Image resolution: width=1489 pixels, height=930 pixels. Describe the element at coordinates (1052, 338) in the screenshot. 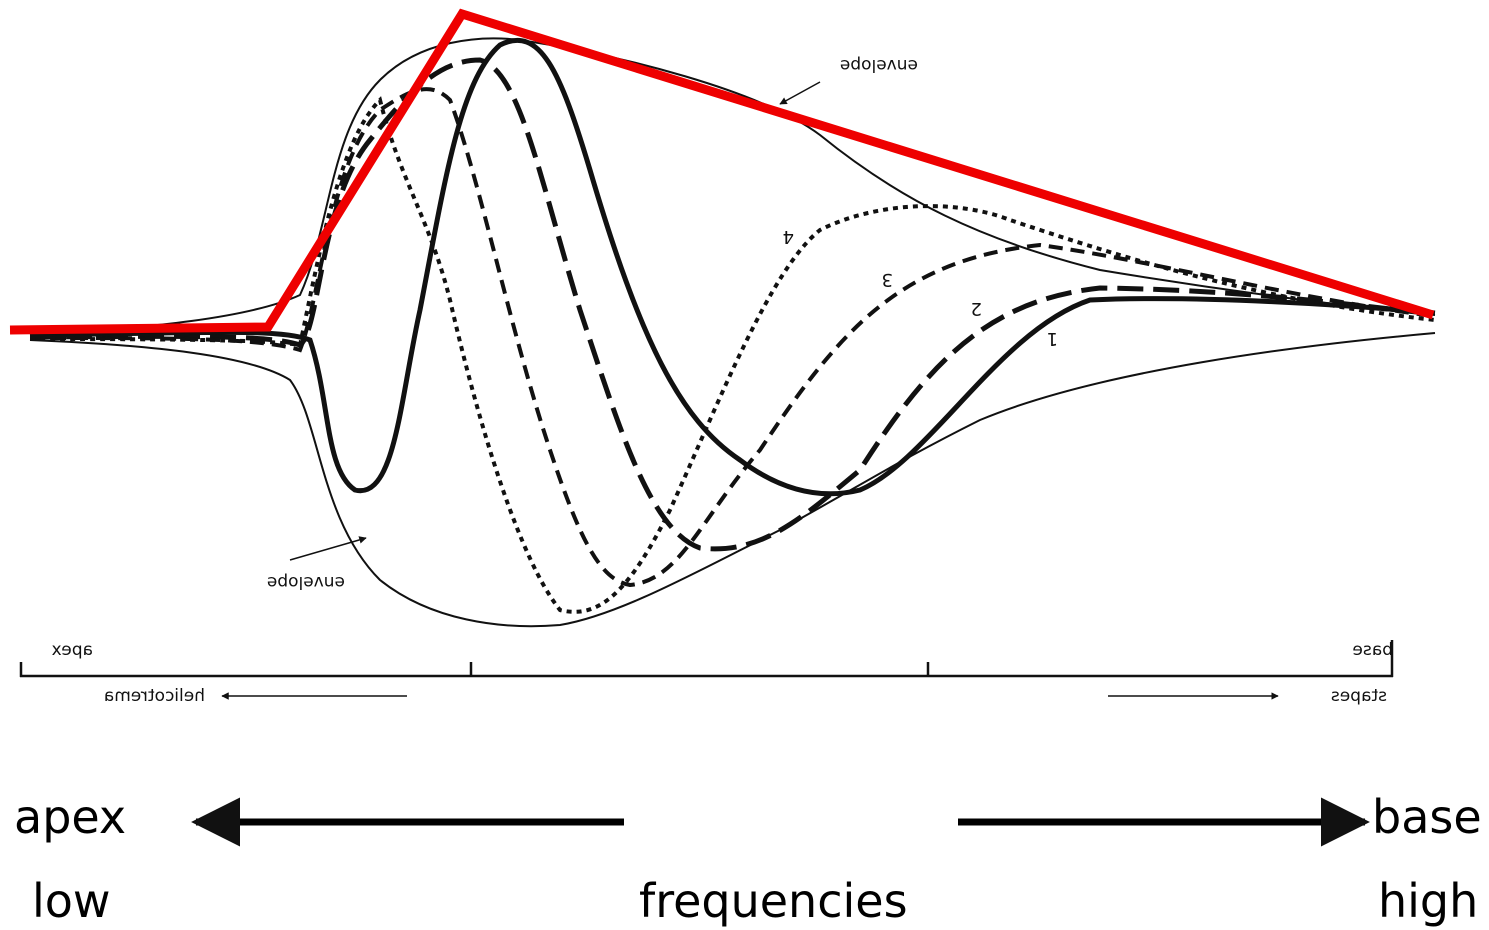

I see `wave-1-number: 1` at that location.